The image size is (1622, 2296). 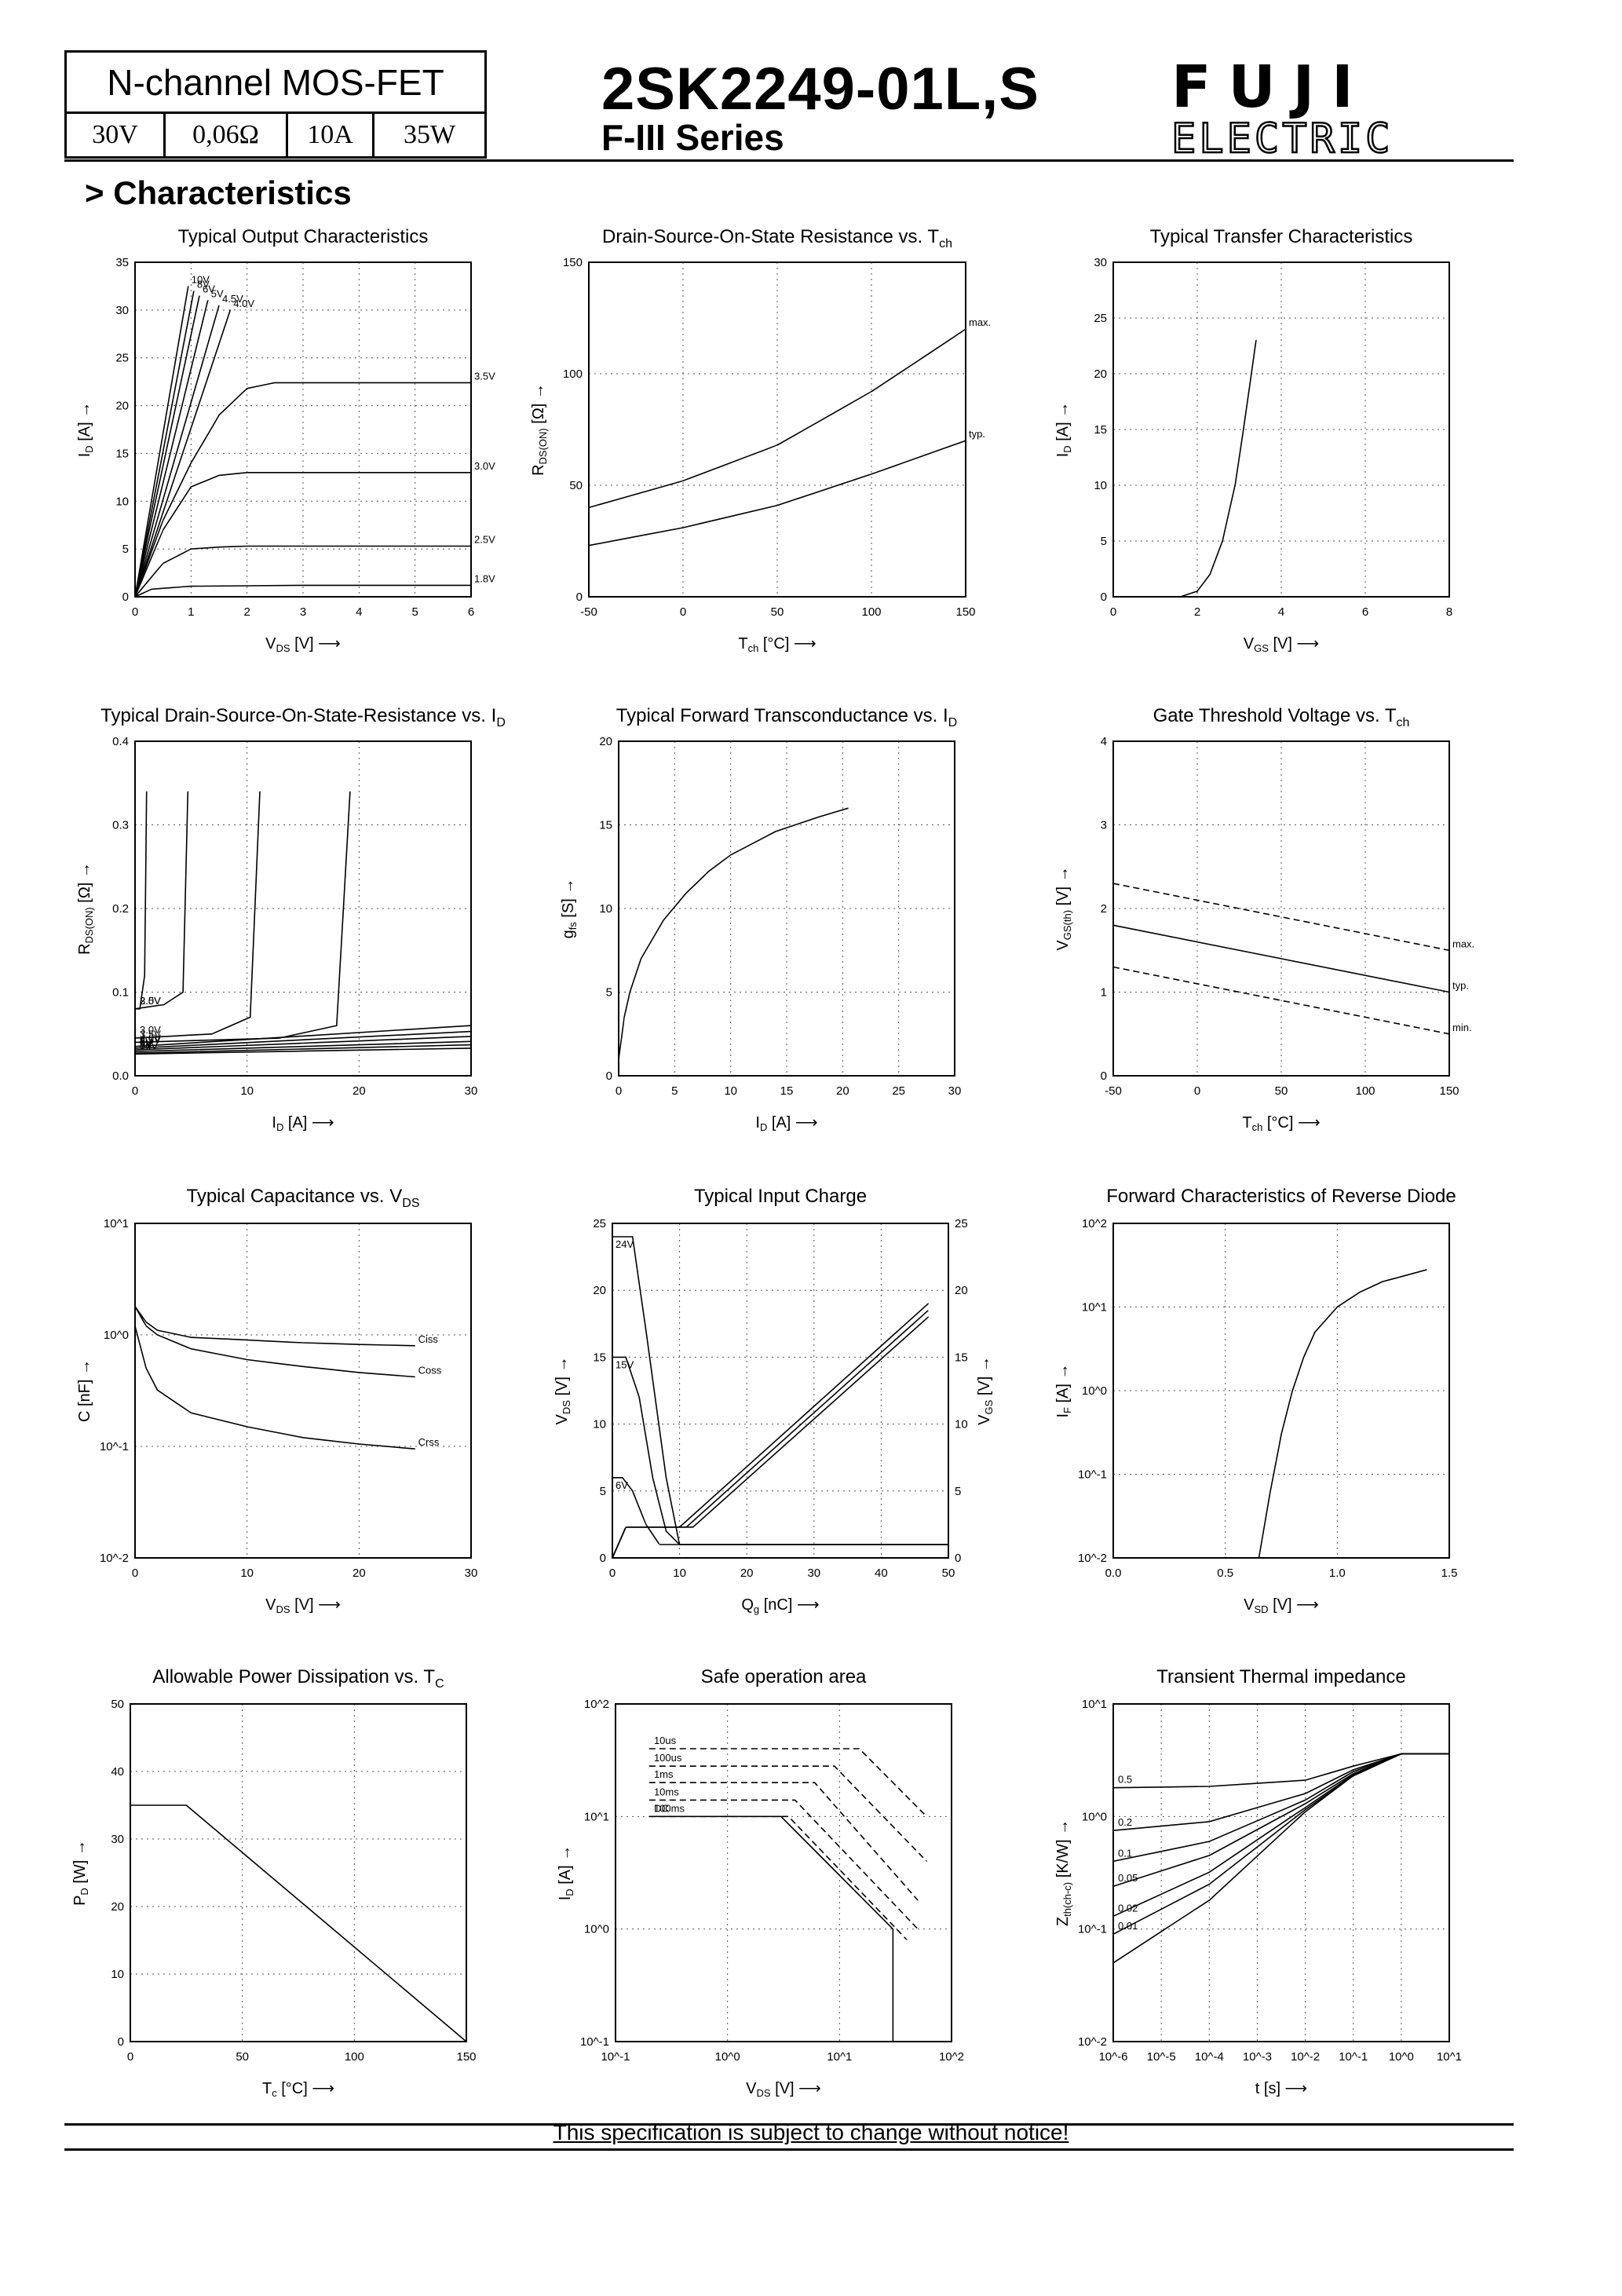 I want to click on x-tick-label: 6, so click(x=1365, y=612).